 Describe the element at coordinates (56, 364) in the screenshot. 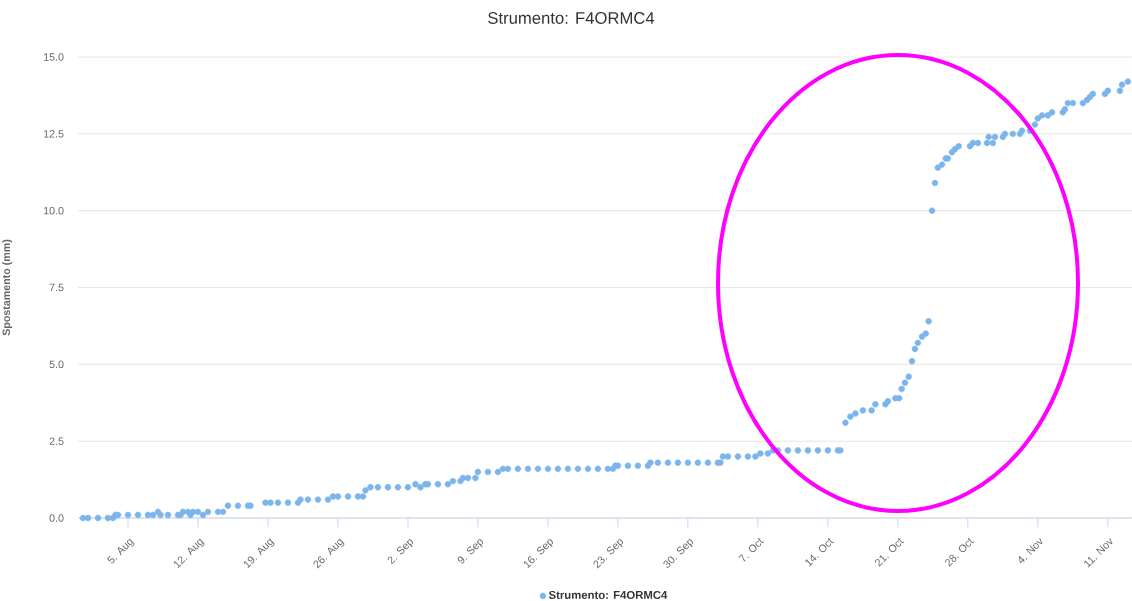

I see `y-tick-label: 5.0` at that location.